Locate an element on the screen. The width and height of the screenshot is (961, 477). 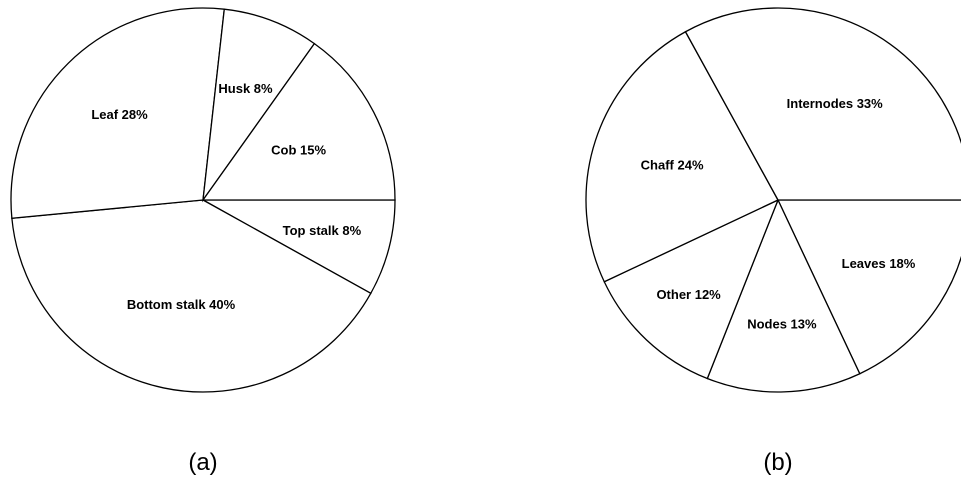
pie-slice-leaf is located at coordinates (117, 113).